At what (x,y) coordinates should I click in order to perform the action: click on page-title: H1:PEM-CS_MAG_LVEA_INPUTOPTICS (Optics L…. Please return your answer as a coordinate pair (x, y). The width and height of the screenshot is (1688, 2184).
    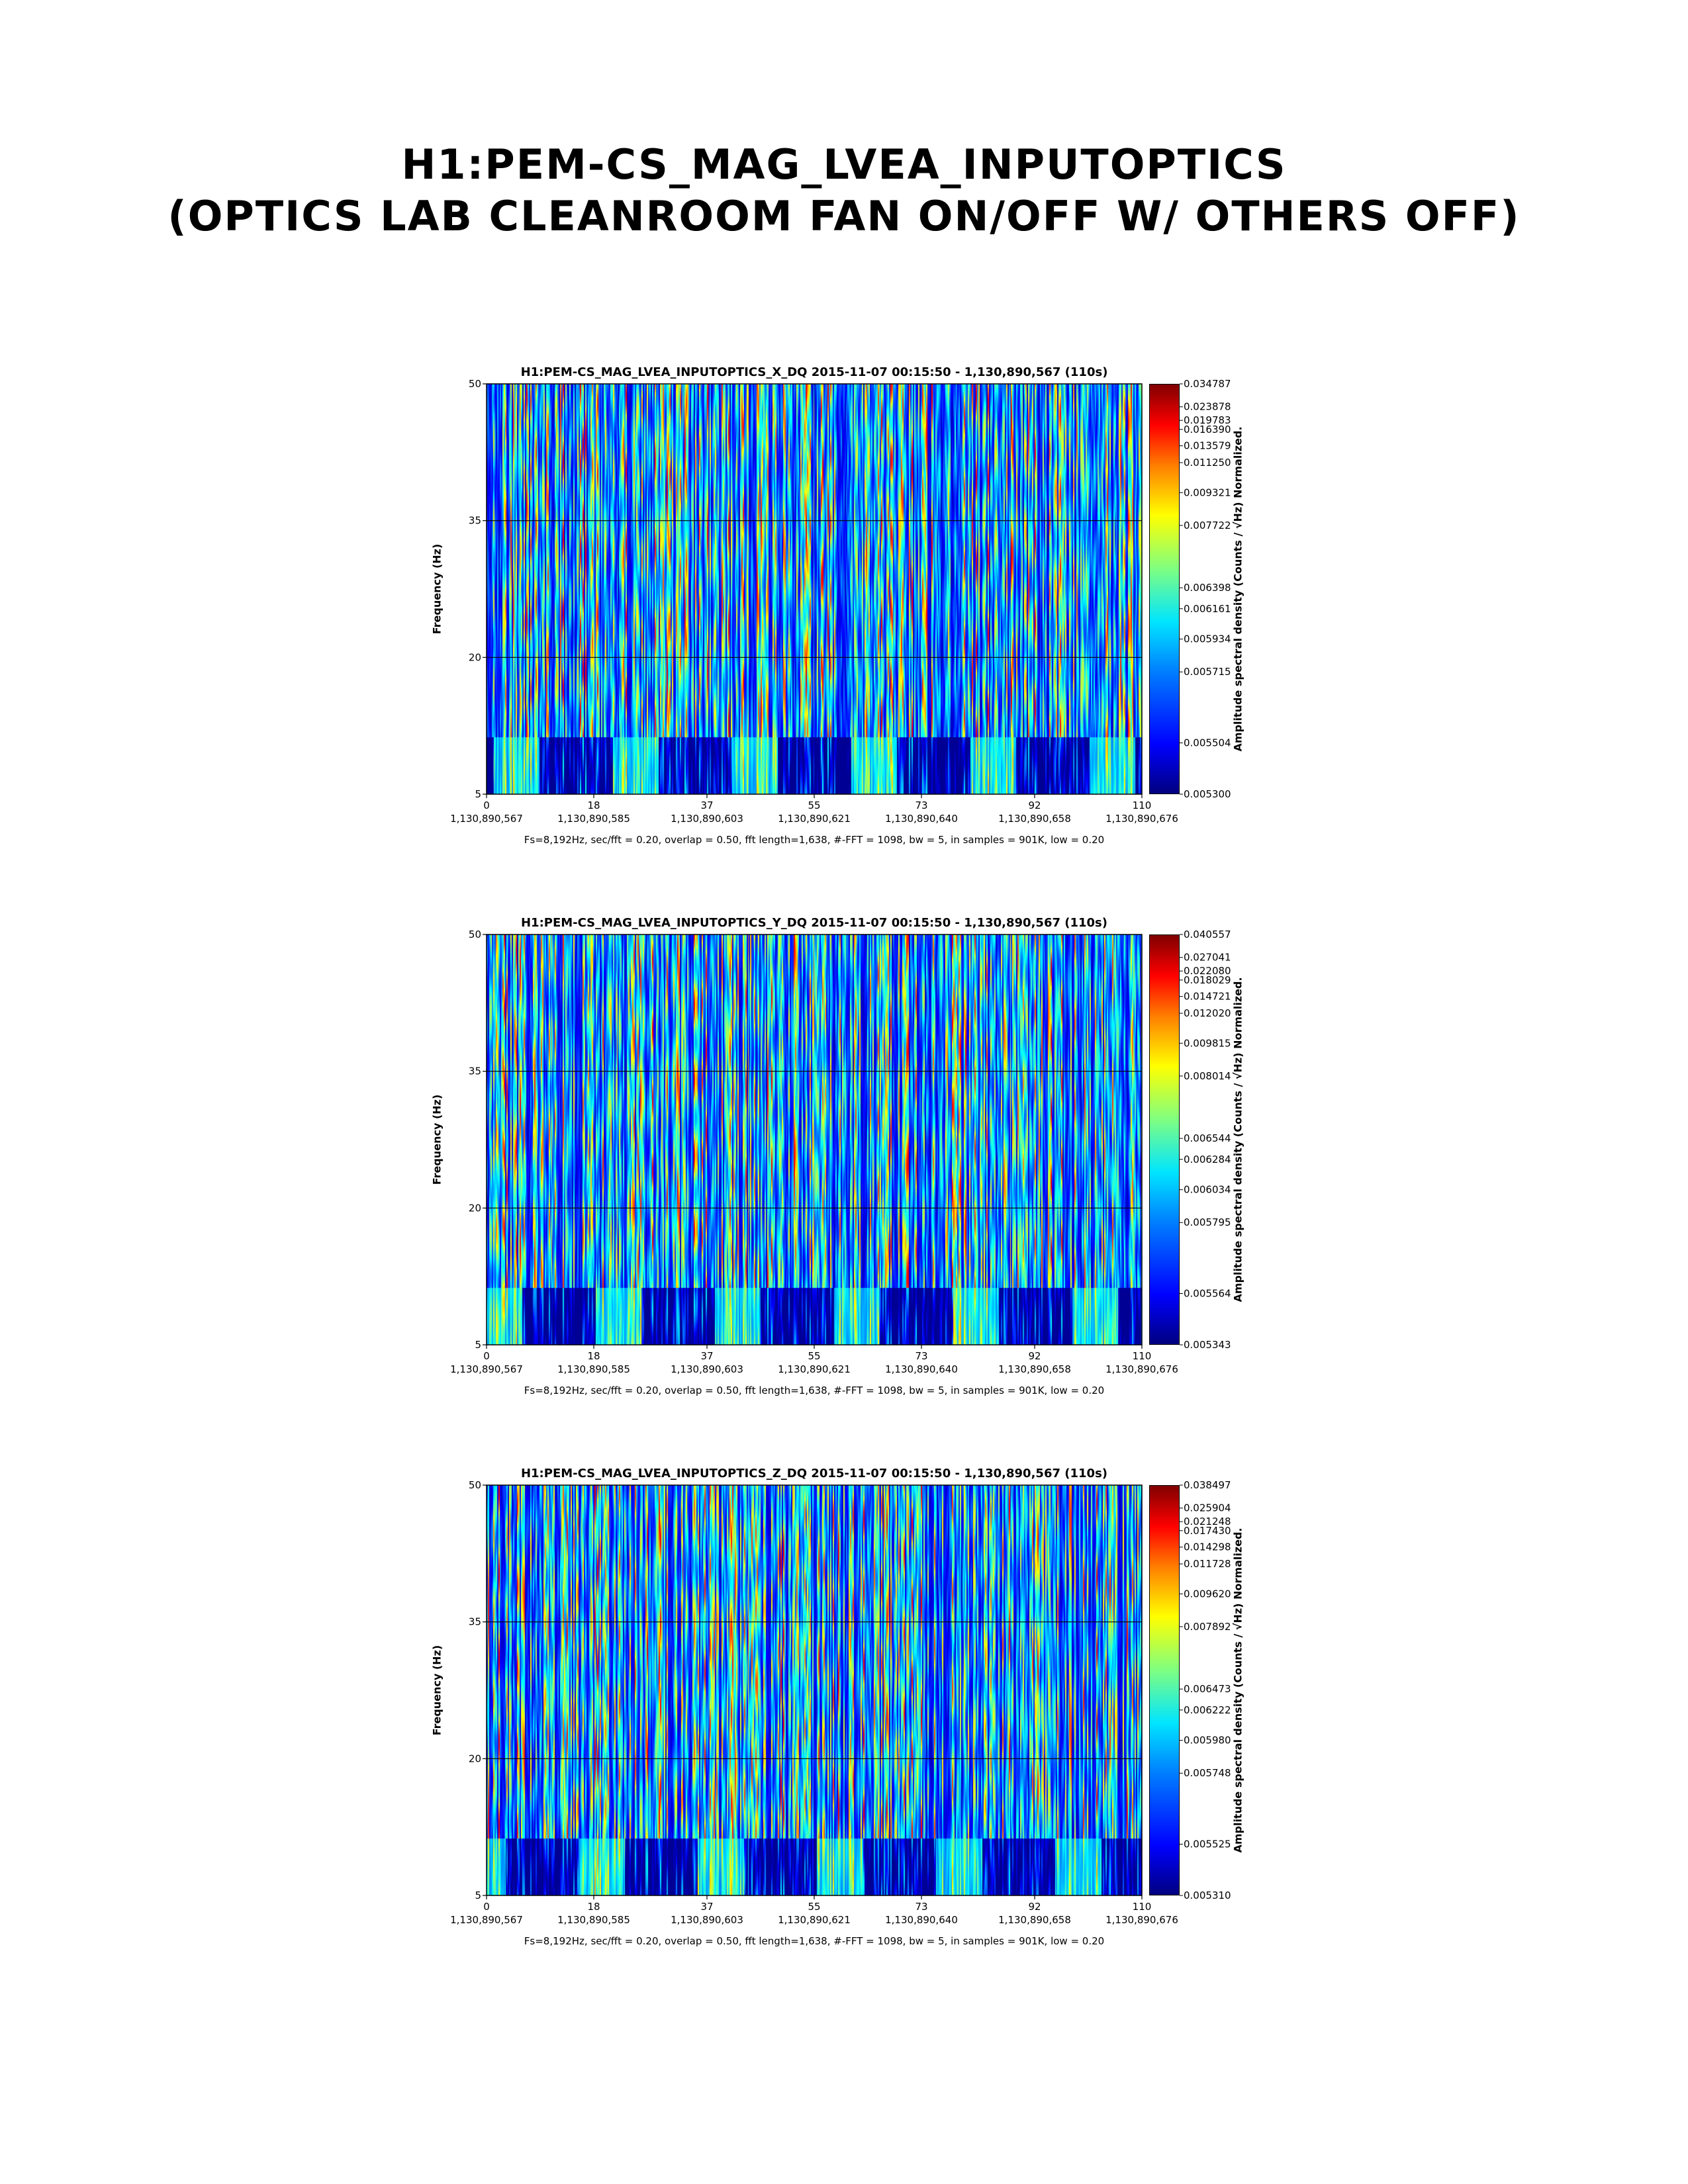
    Looking at the image, I should click on (844, 191).